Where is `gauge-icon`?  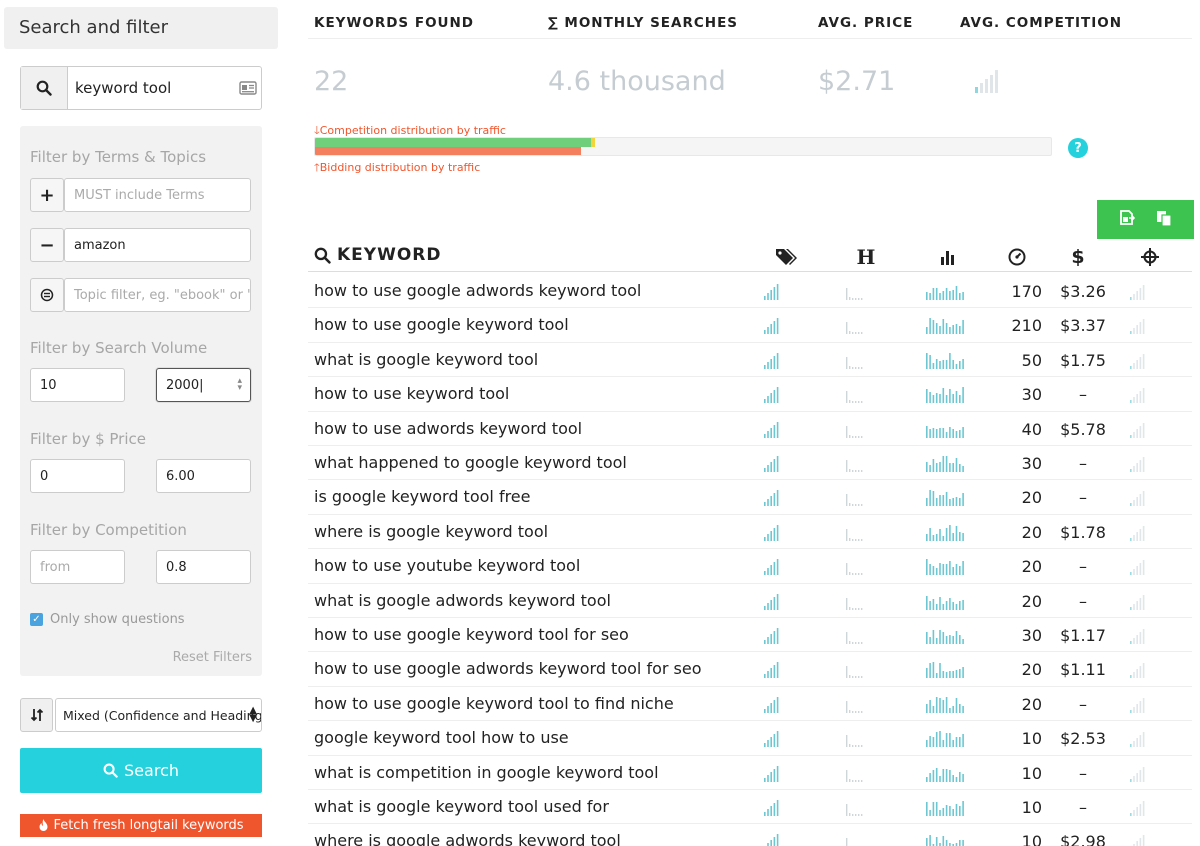
gauge-icon is located at coordinates (1017, 257).